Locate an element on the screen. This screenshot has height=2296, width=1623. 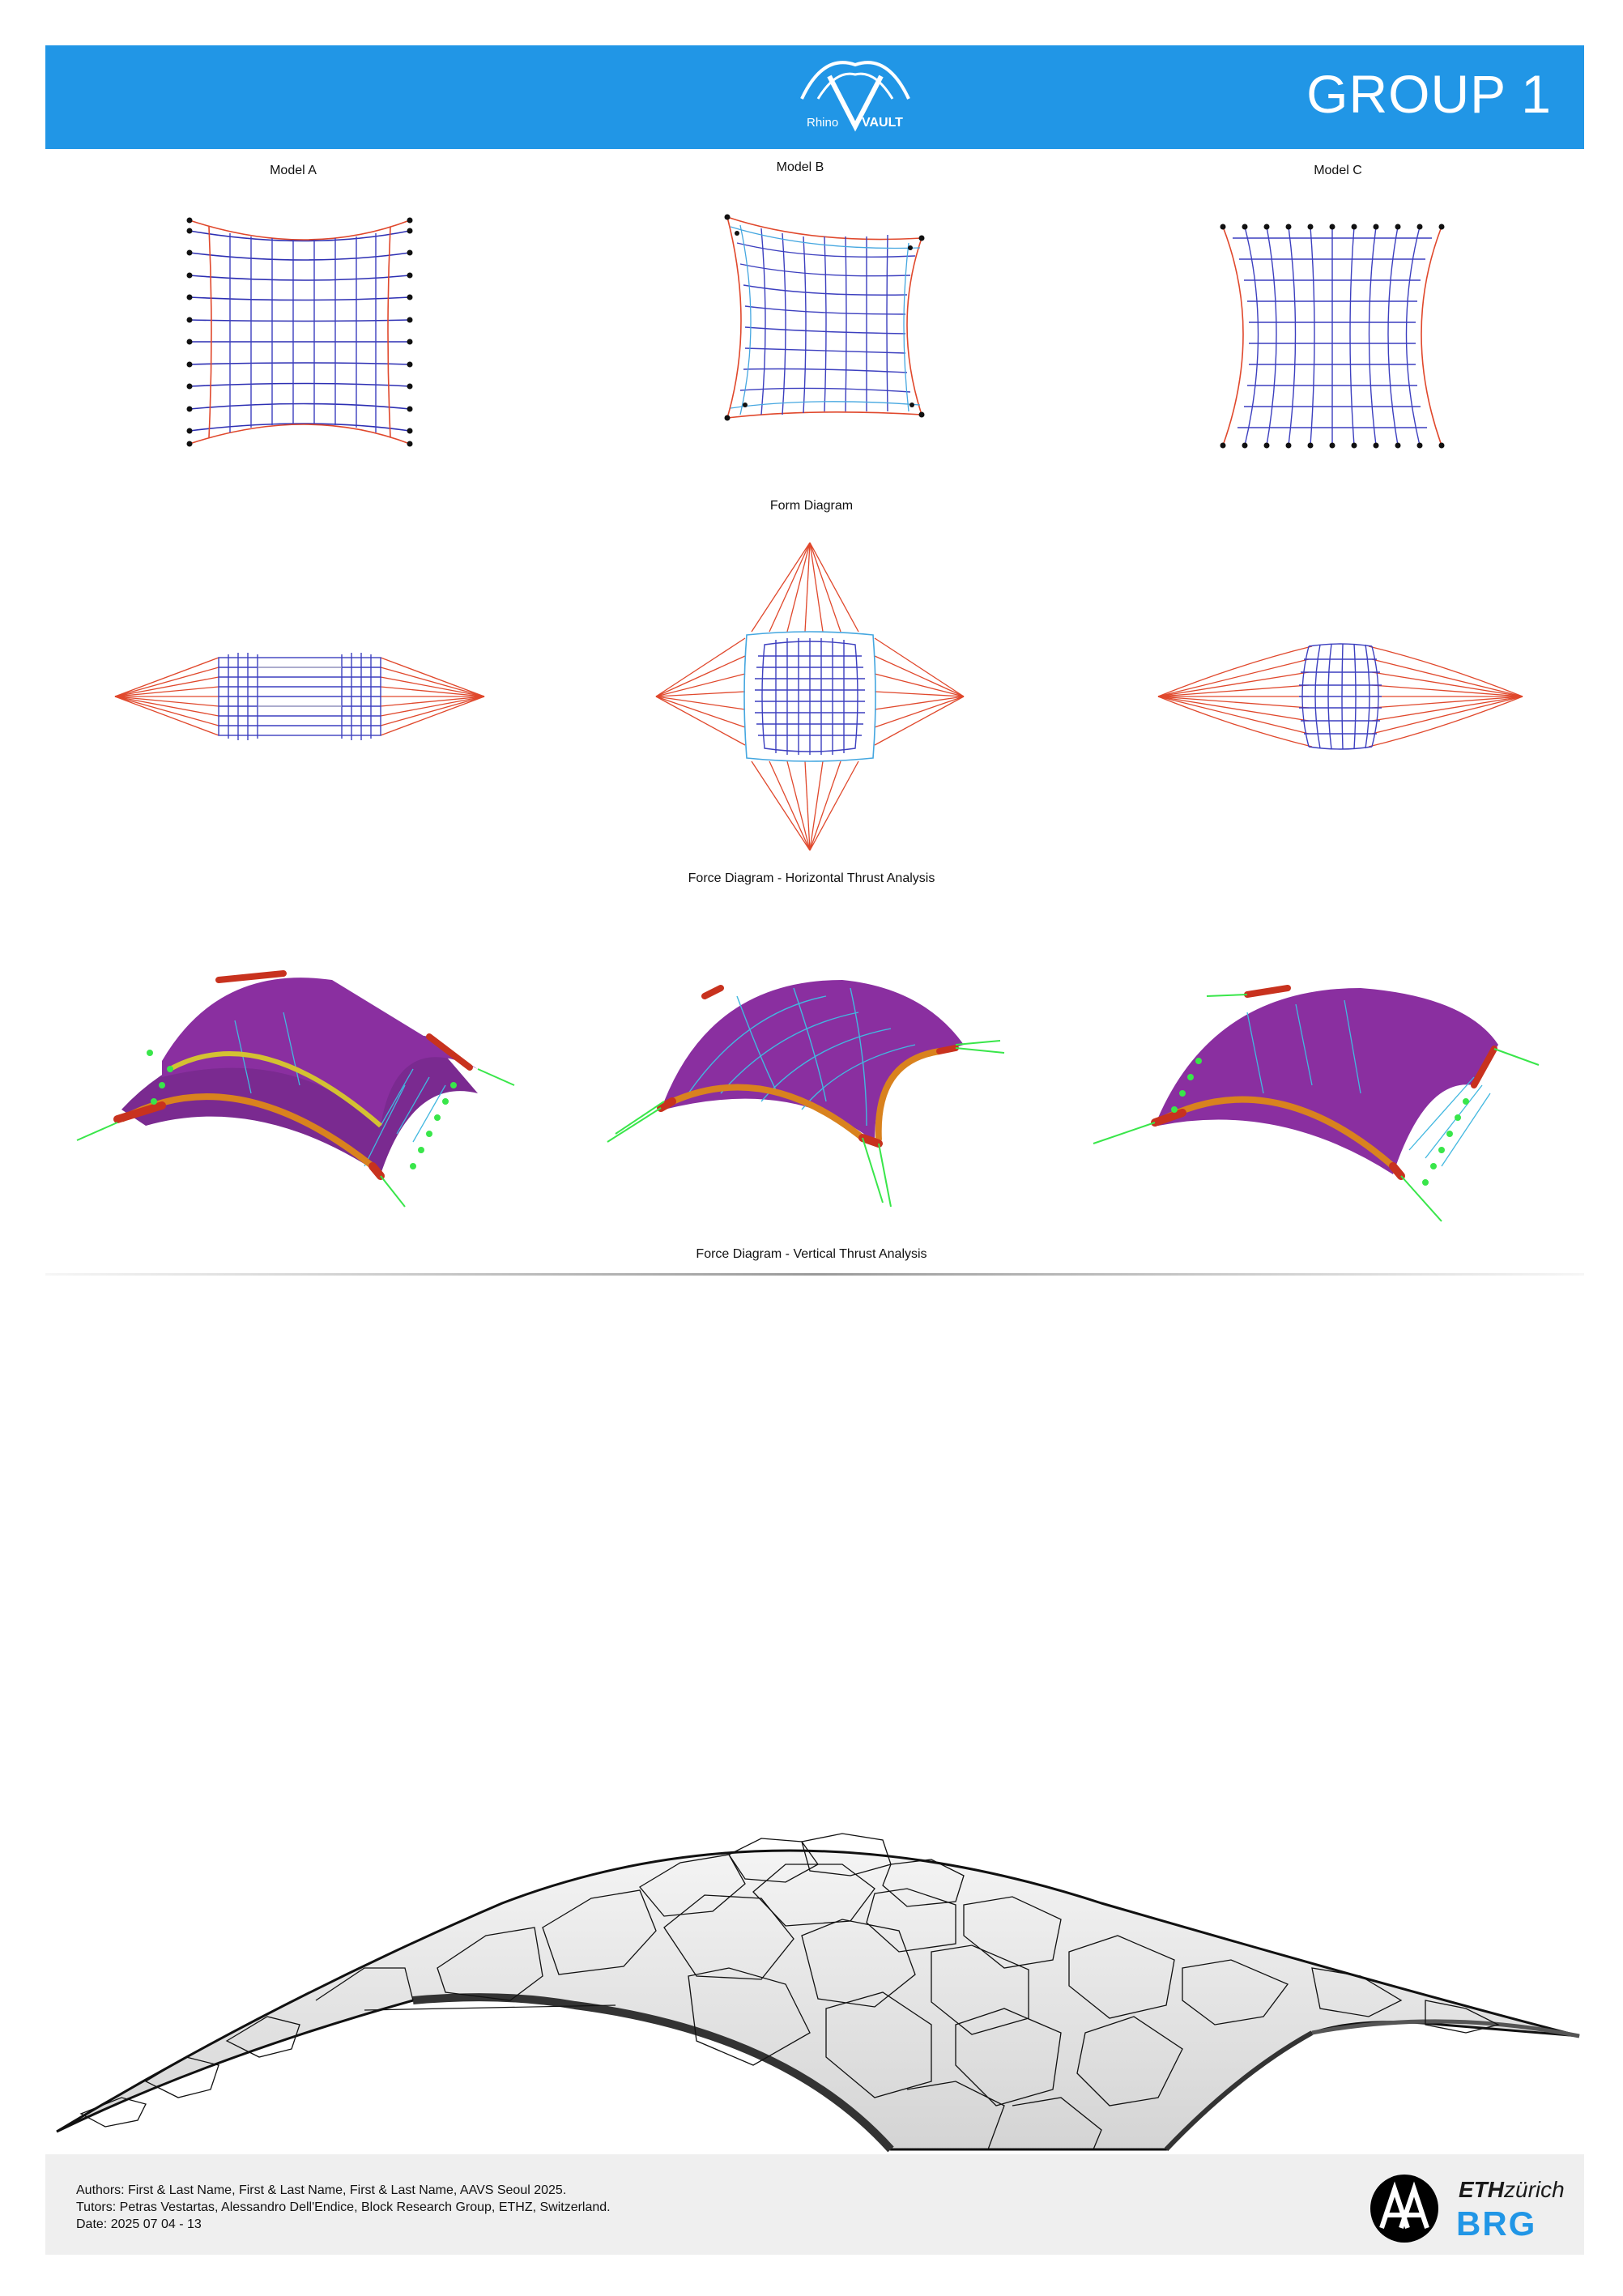
model-c-label: Model C is located at coordinates (1338, 170).